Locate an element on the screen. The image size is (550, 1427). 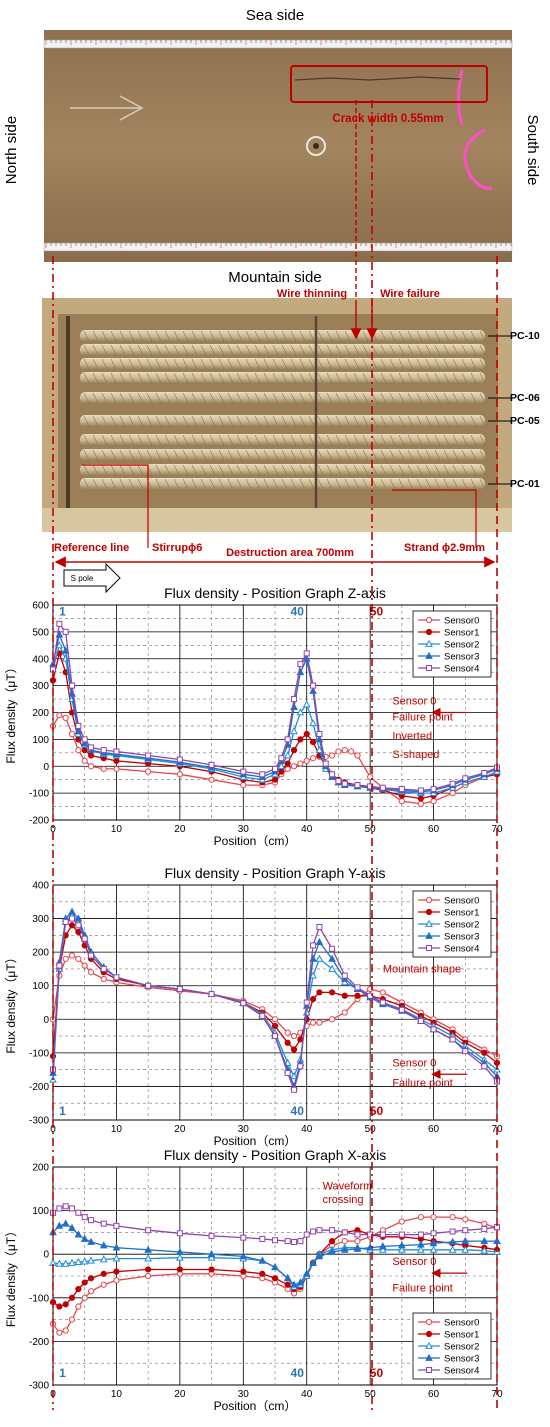
y-tick-label: -200 is located at coordinates (39, 1087).